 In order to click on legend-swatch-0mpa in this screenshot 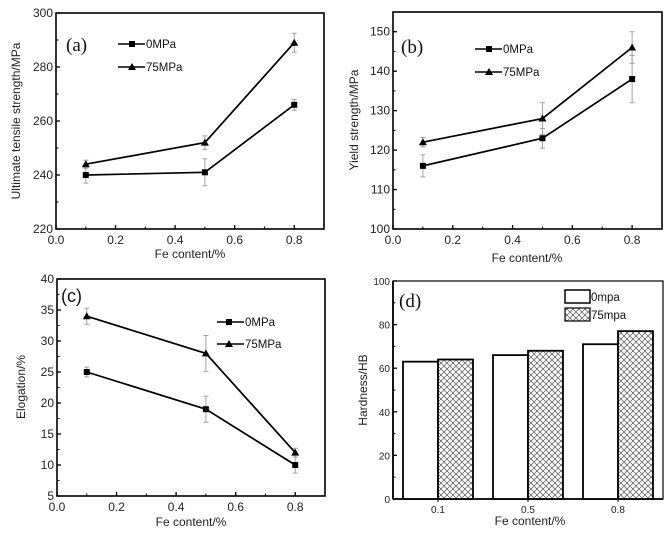, I will do `click(577, 296)`.